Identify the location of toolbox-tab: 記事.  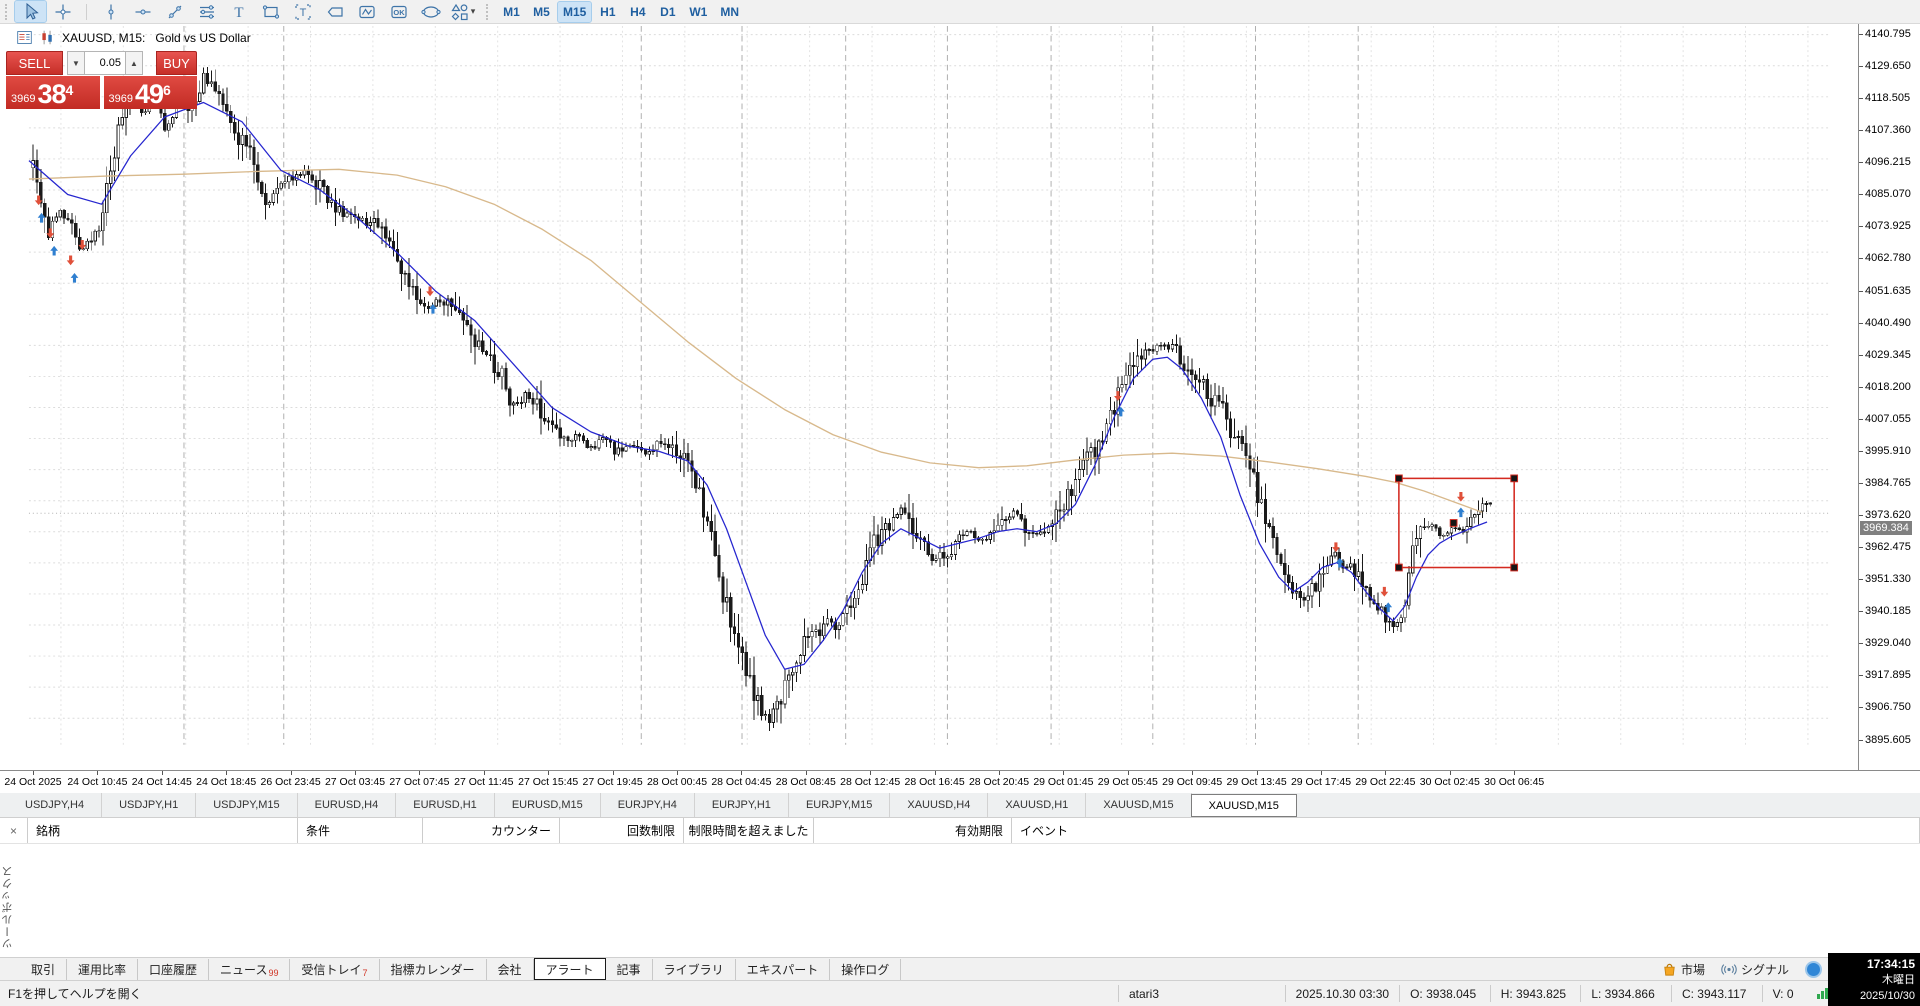
(629, 969).